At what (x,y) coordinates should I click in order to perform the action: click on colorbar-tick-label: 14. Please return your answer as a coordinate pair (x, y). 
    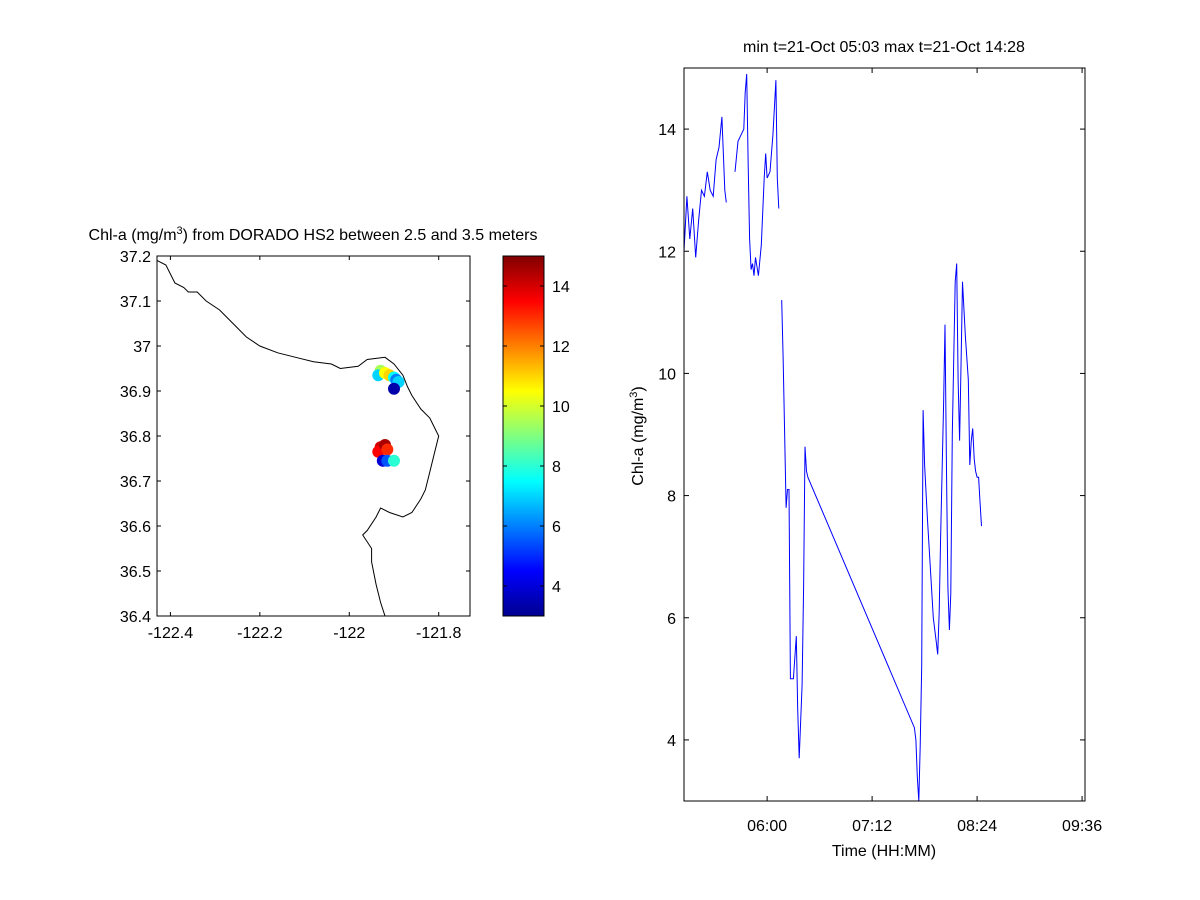
    Looking at the image, I should click on (561, 287).